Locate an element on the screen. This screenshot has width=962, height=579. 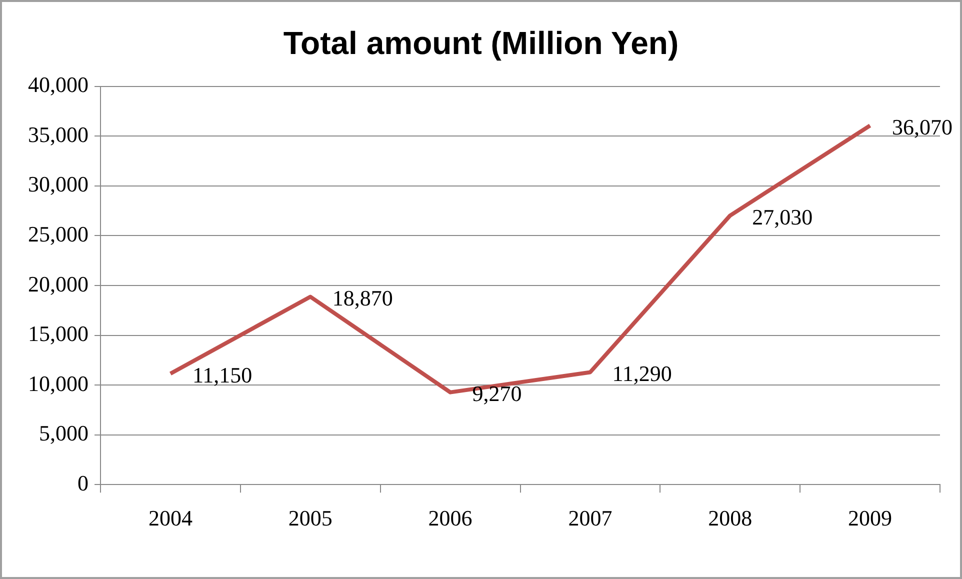
y-tick-label: 25,000 is located at coordinates (58, 234).